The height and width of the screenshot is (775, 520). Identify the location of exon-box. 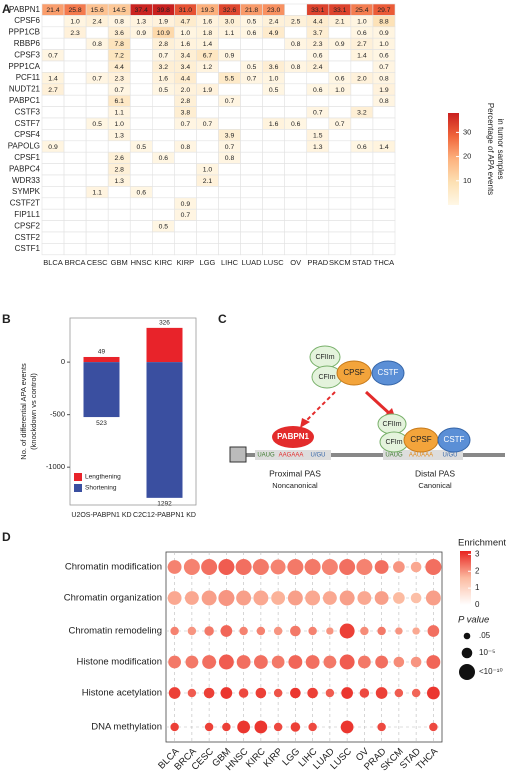
(238, 454).